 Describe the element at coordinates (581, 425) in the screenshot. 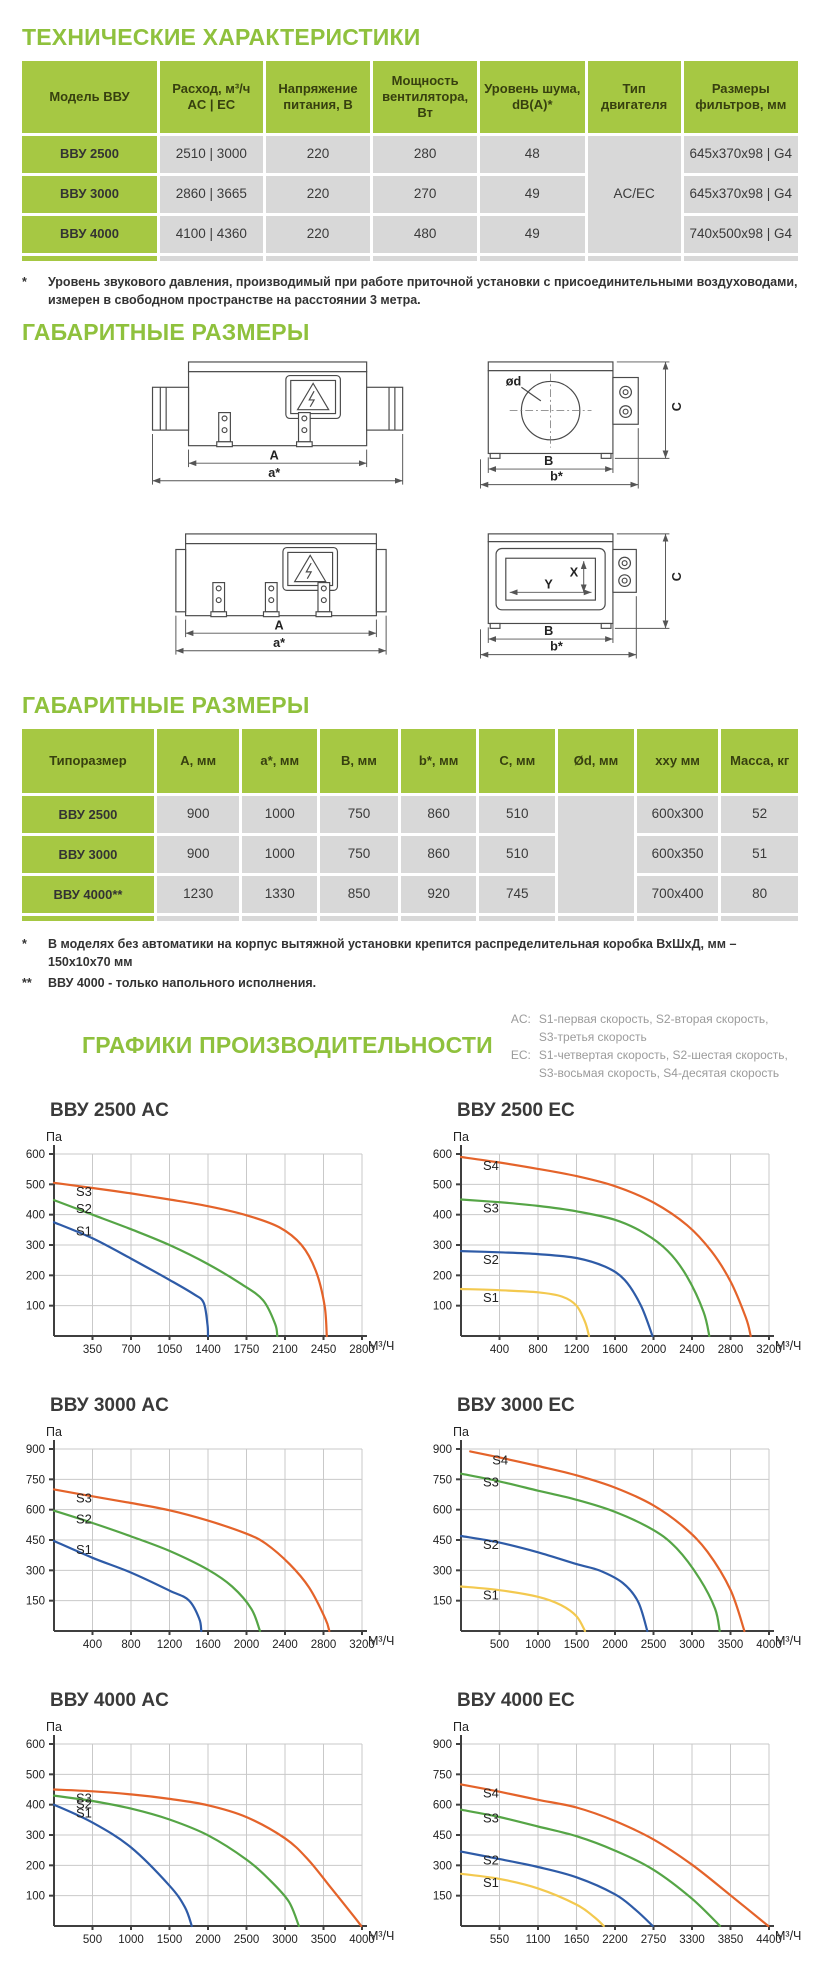

I see `drawing-end-view-round: ød B b* C` at that location.